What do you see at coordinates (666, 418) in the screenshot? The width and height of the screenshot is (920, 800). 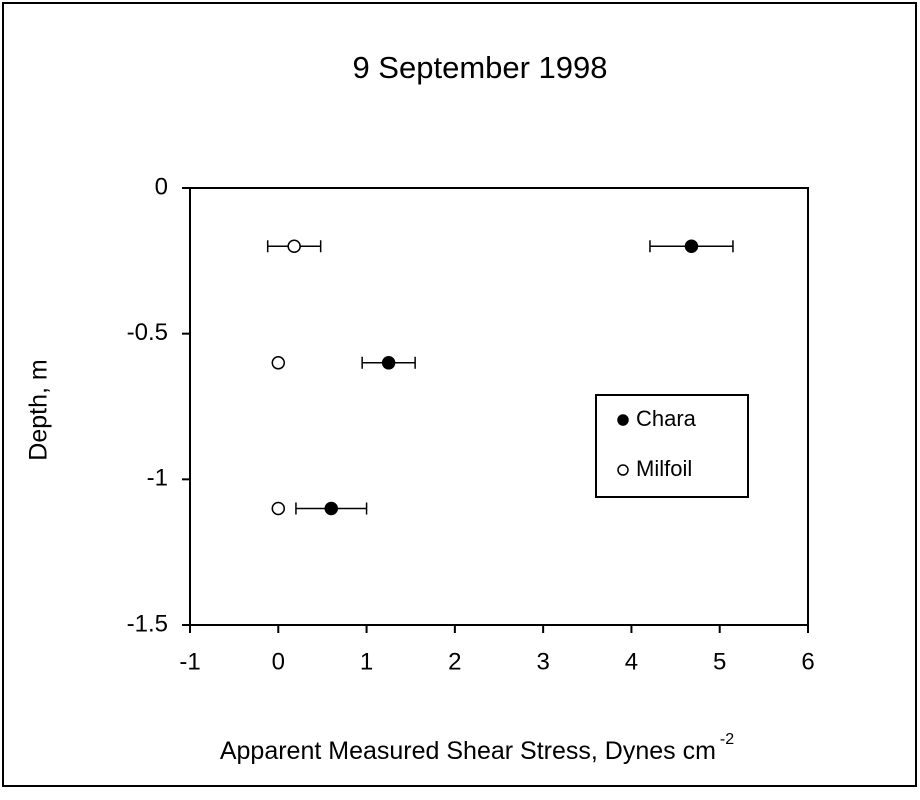 I see `legend-label: Chara` at bounding box center [666, 418].